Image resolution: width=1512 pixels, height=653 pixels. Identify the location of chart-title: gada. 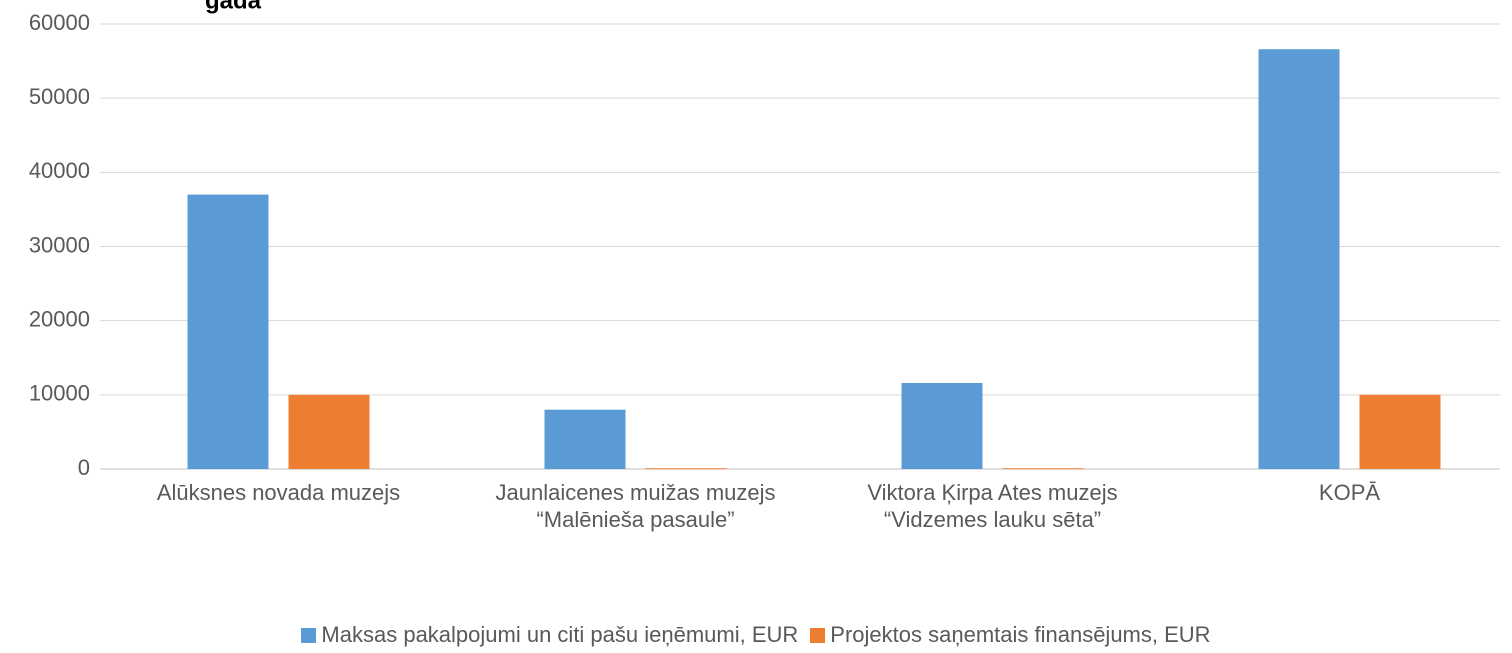
(233, 7).